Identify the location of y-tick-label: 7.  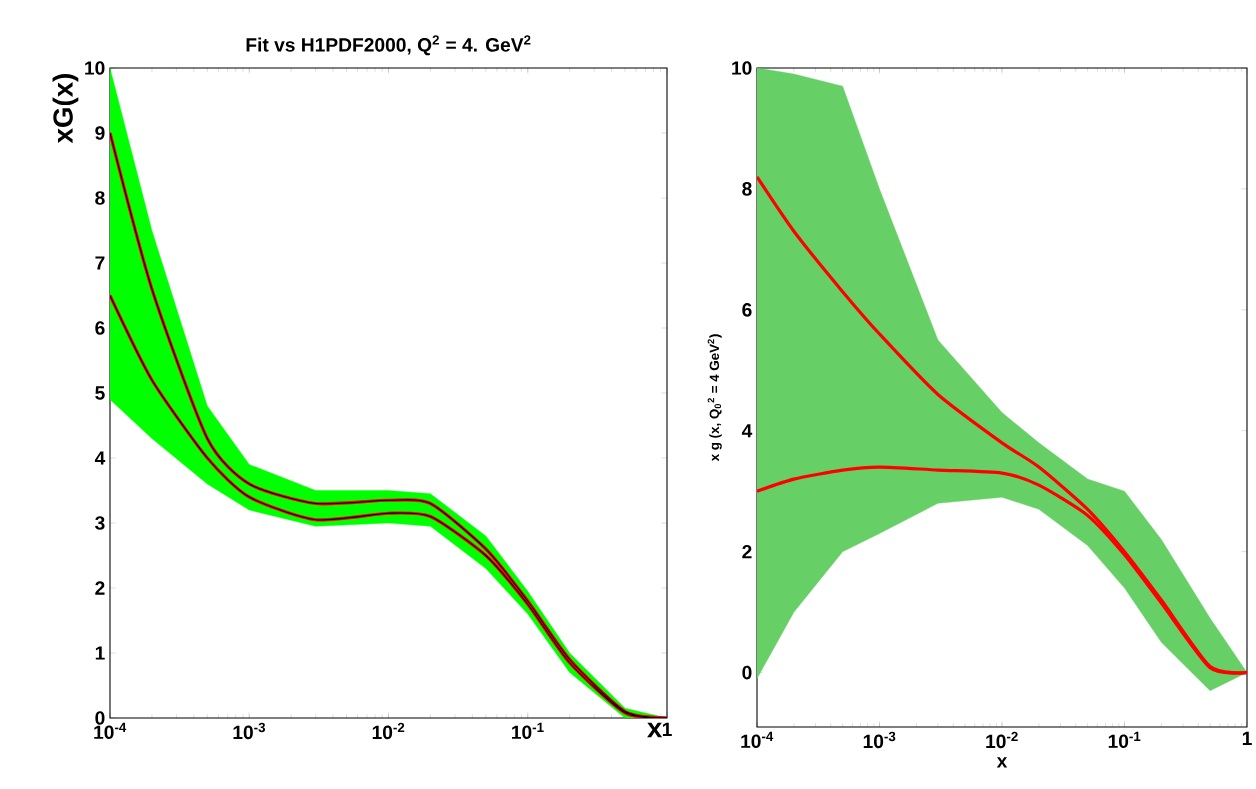
(100, 263).